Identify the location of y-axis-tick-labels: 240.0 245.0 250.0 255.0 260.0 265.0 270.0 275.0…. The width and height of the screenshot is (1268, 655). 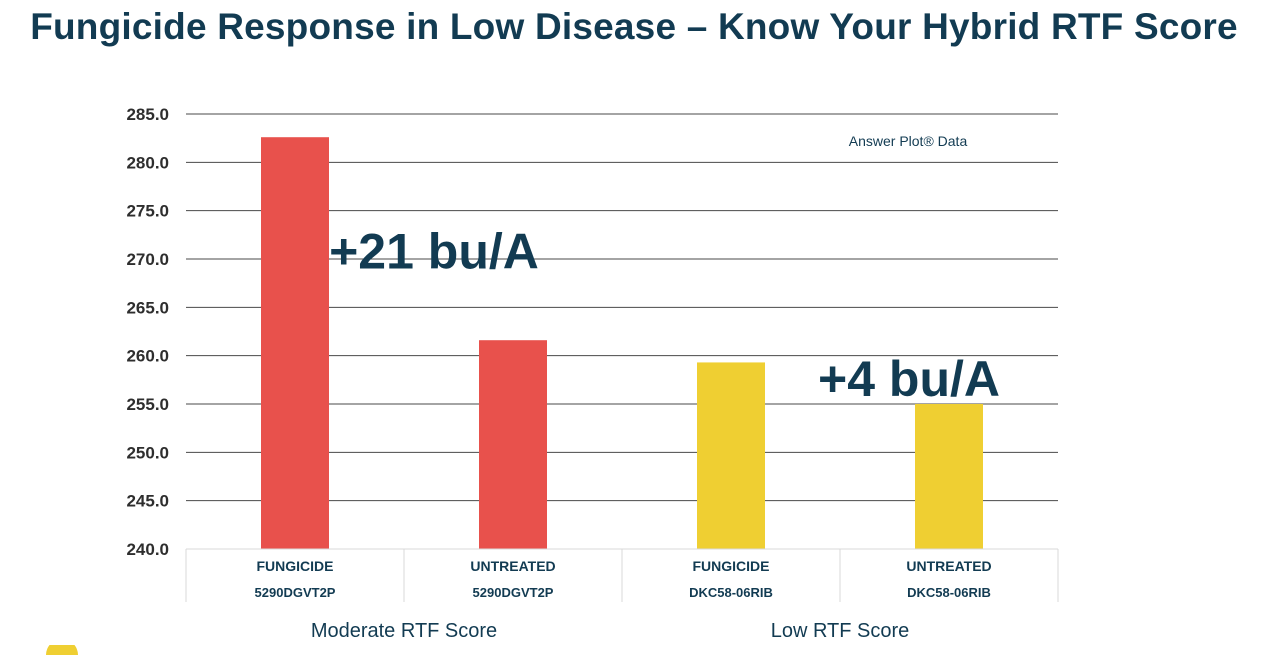
(147, 332).